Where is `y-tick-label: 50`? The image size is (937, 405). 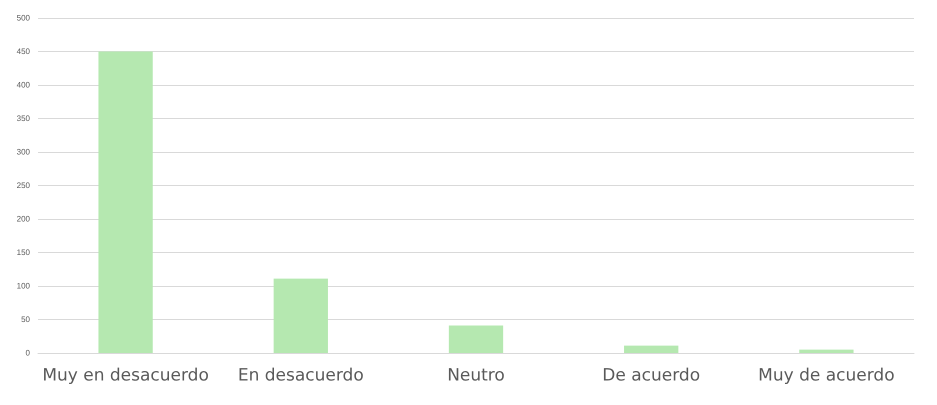 y-tick-label: 50 is located at coordinates (26, 319).